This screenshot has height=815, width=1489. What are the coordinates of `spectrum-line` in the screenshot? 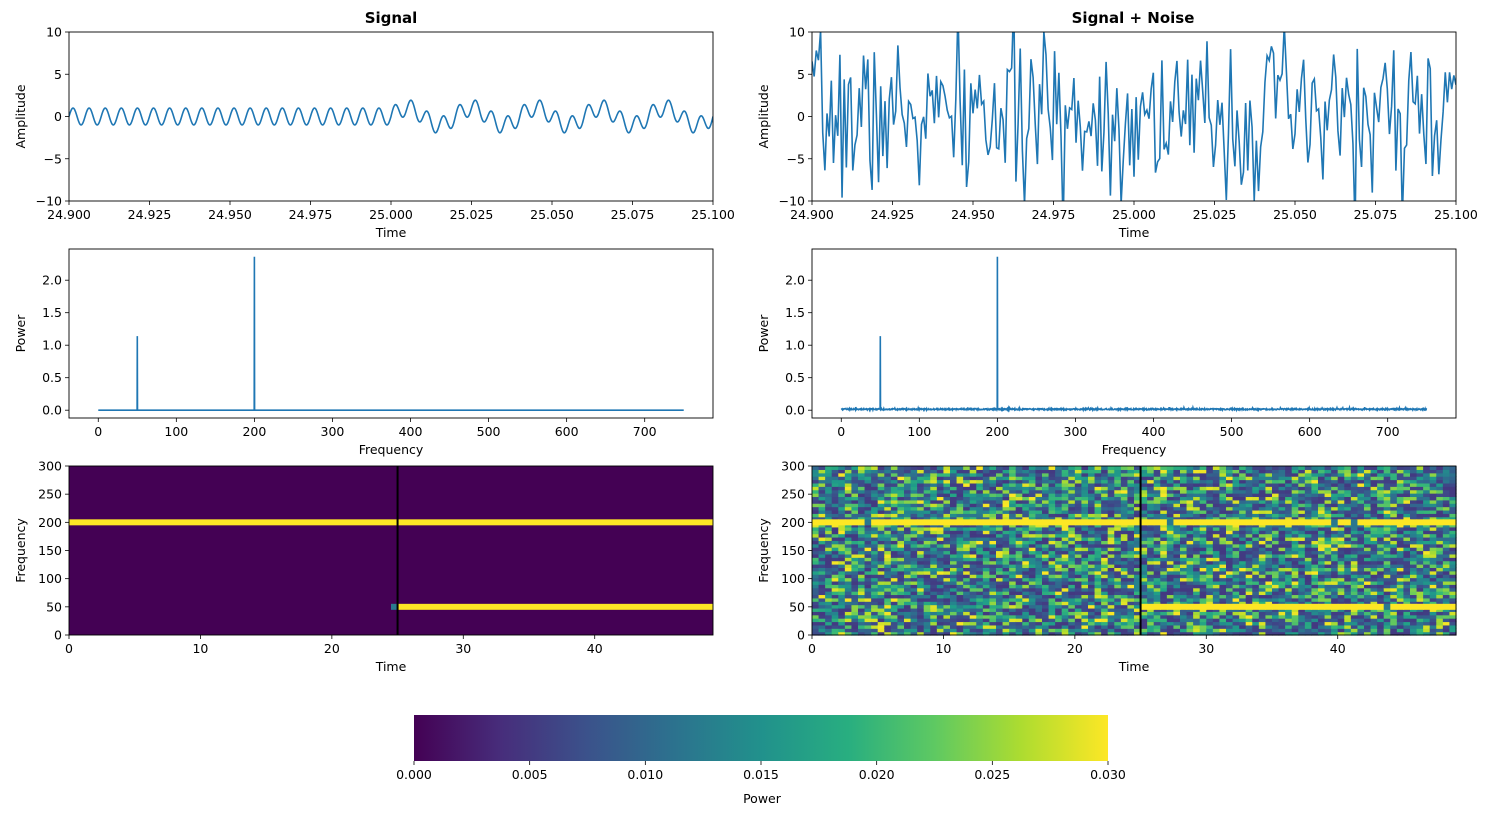 It's located at (391, 334).